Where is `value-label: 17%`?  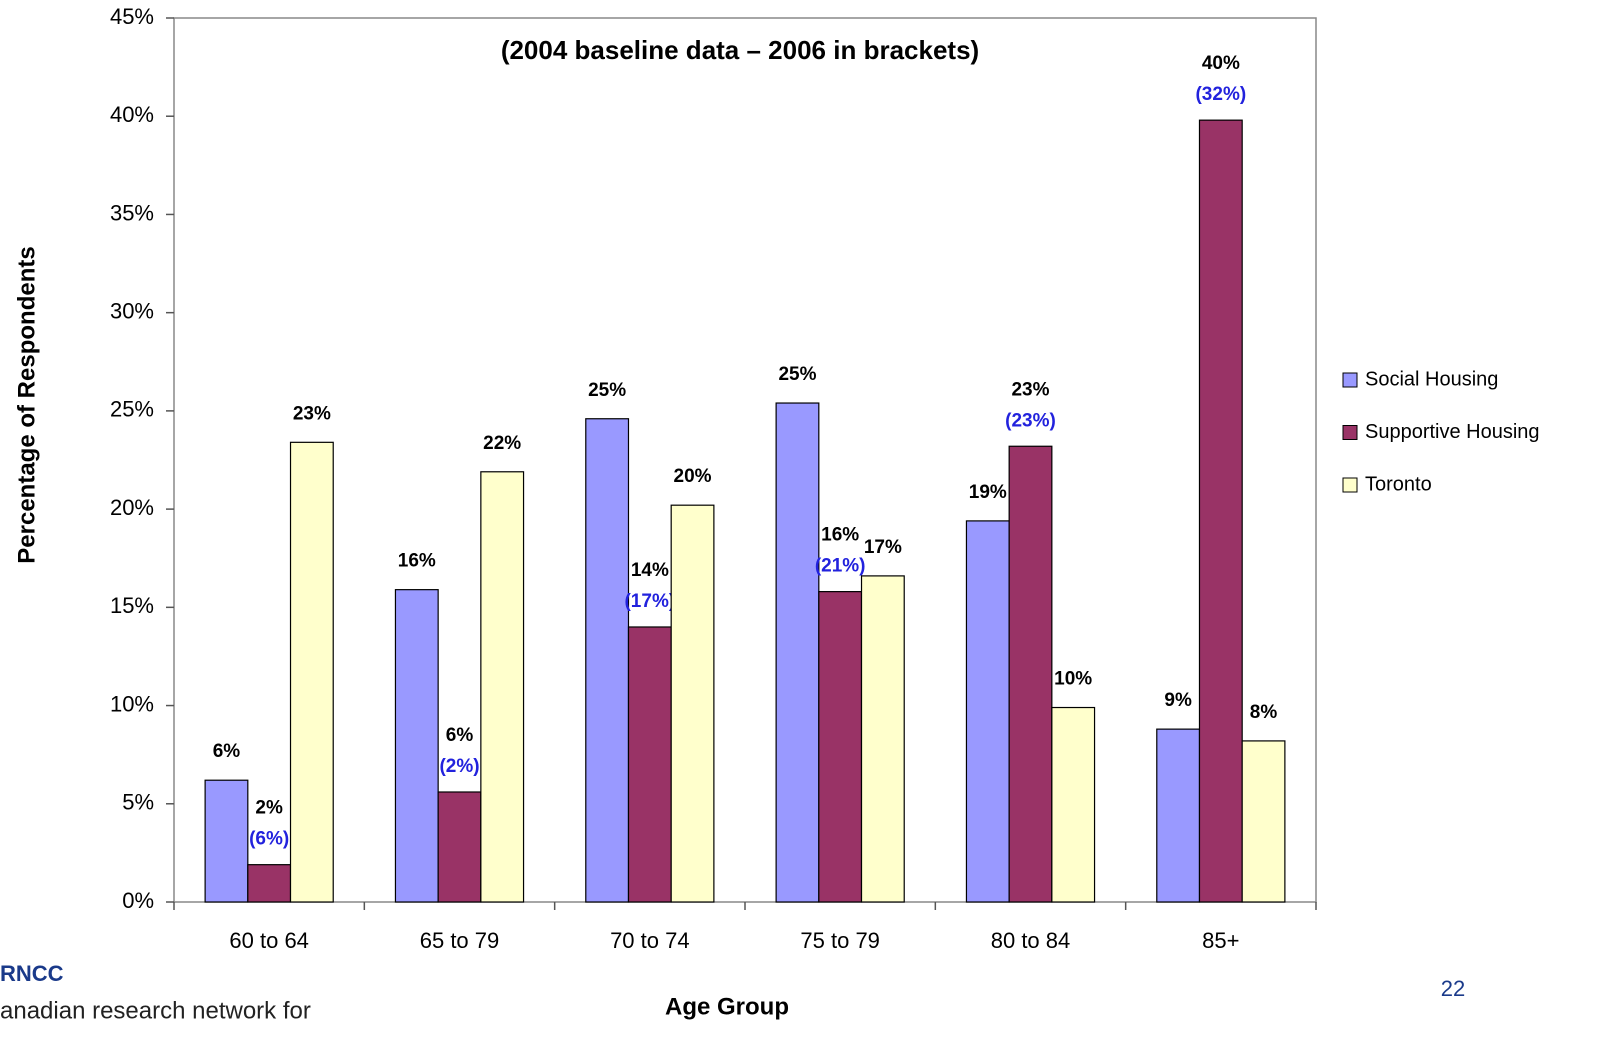 value-label: 17% is located at coordinates (883, 547).